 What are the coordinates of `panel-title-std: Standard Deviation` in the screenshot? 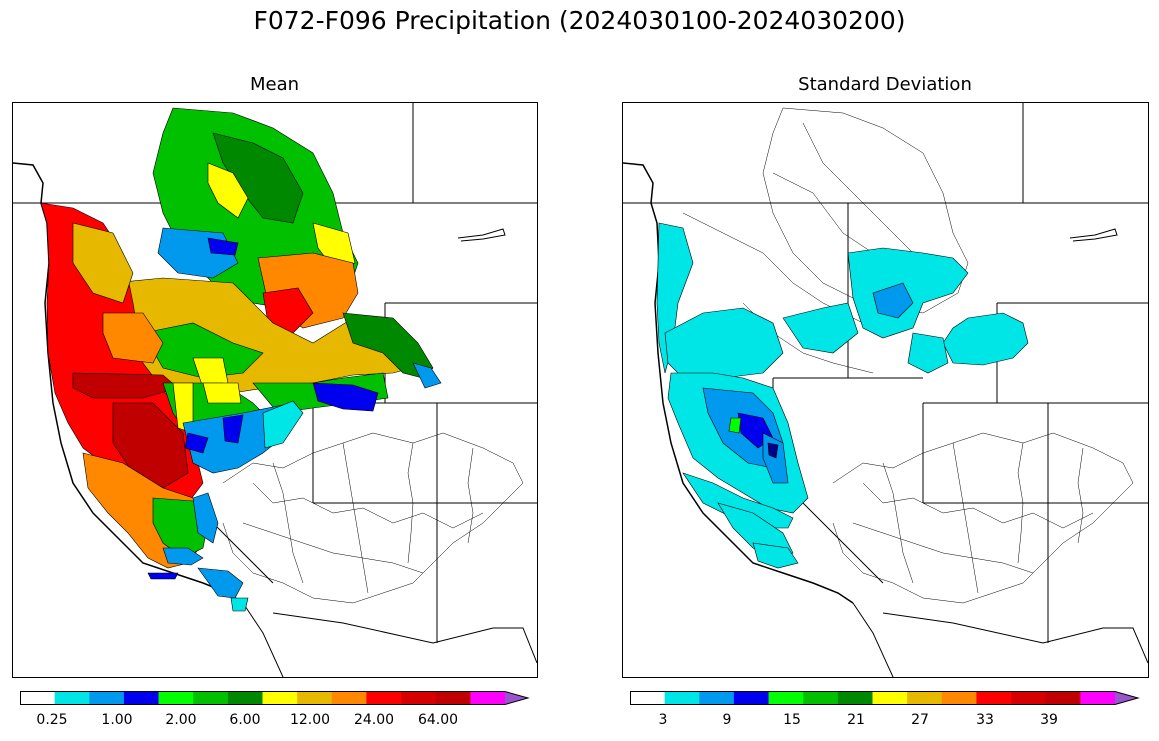 It's located at (885, 84).